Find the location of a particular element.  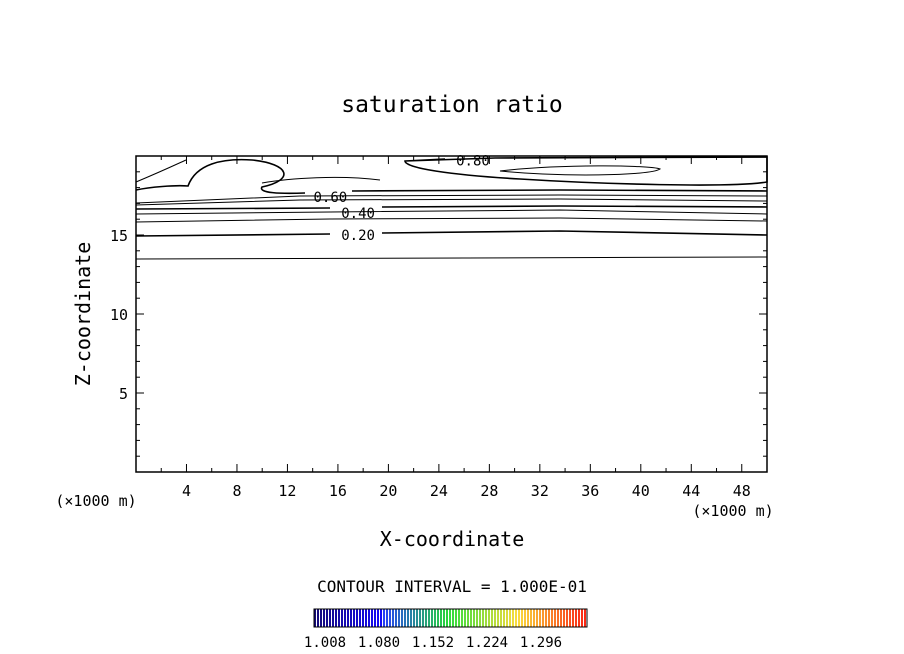

y-tick-label: 10 is located at coordinates (119, 315).